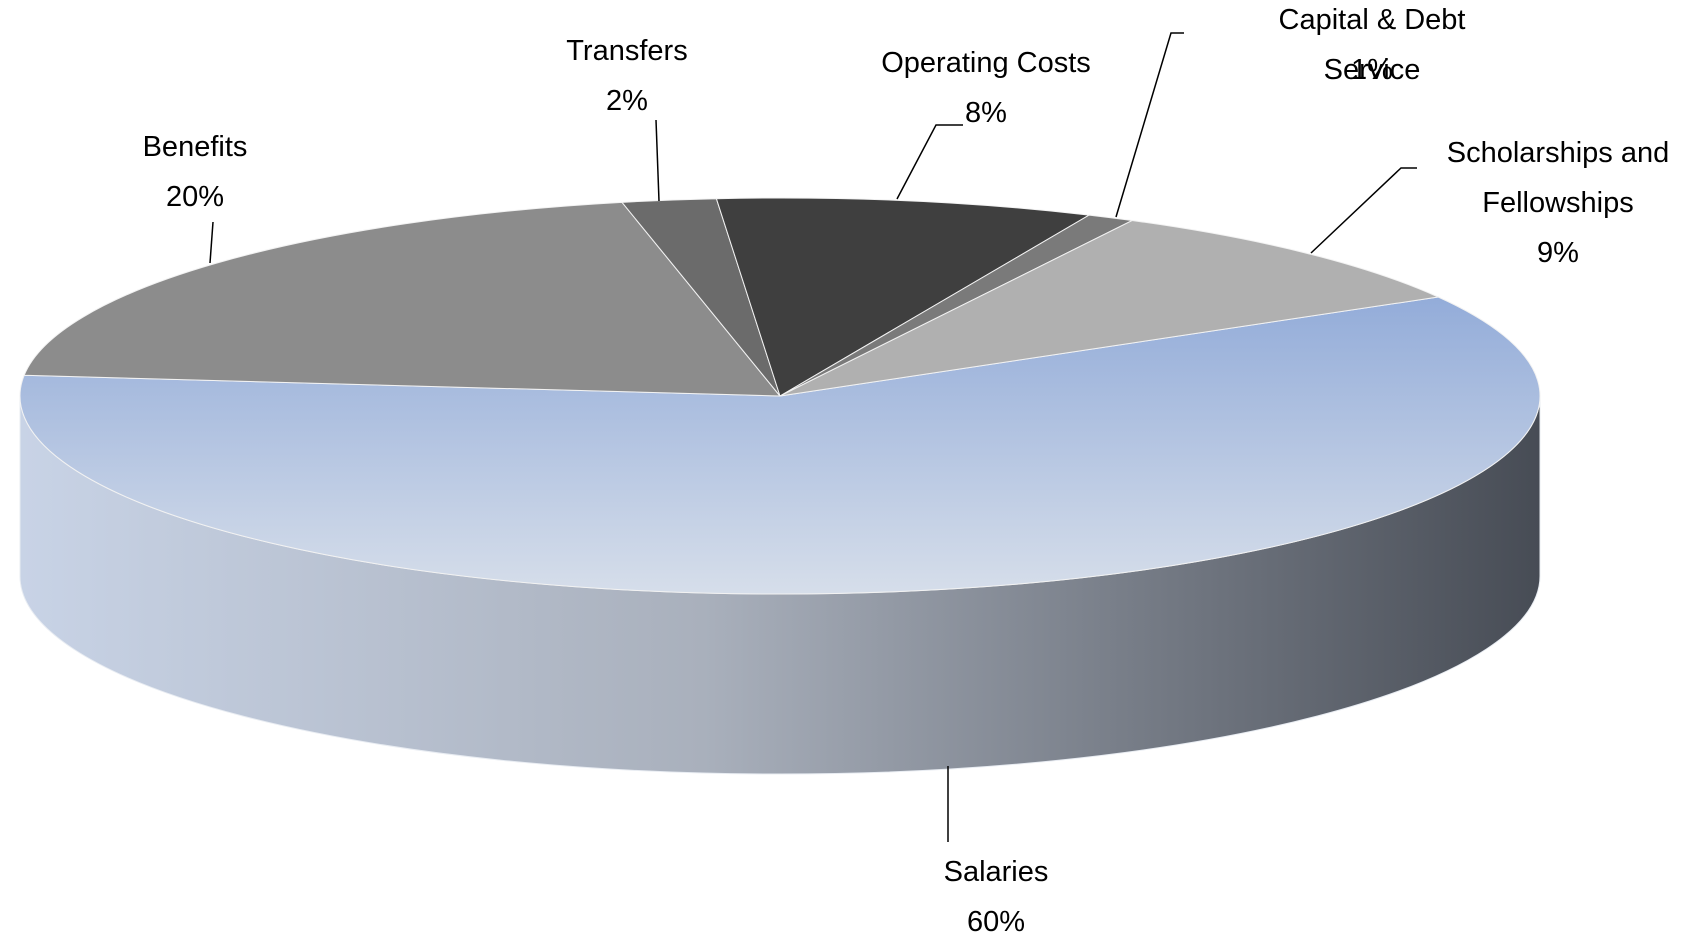 Image resolution: width=1702 pixels, height=940 pixels. I want to click on slice-label: Capital & Debt Service, so click(1372, 45).